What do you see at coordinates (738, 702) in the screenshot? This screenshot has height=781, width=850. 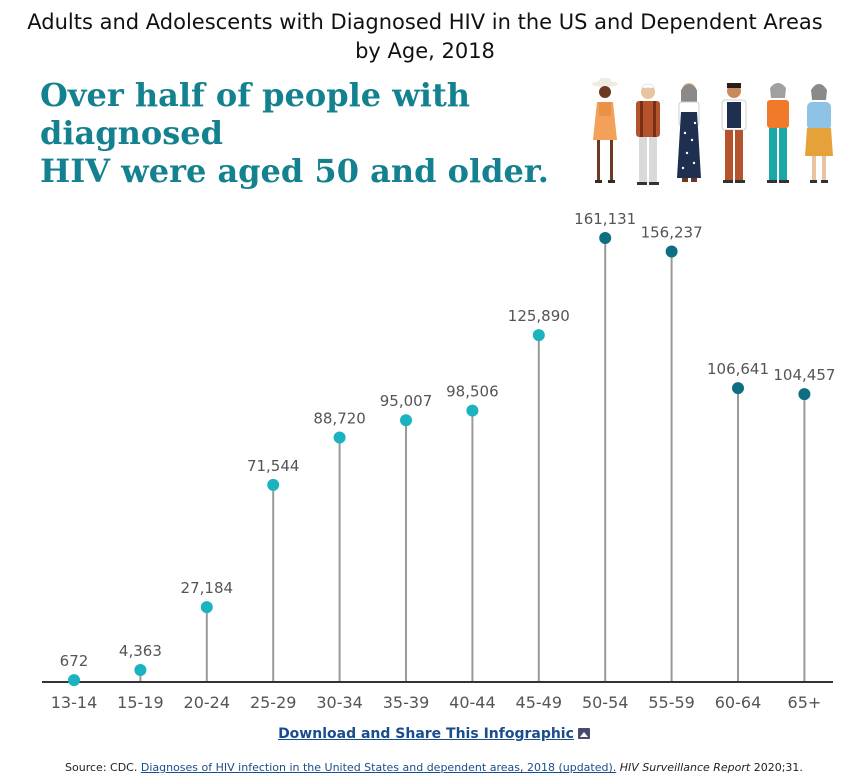 I see `tick-label-60-64: 60-64` at bounding box center [738, 702].